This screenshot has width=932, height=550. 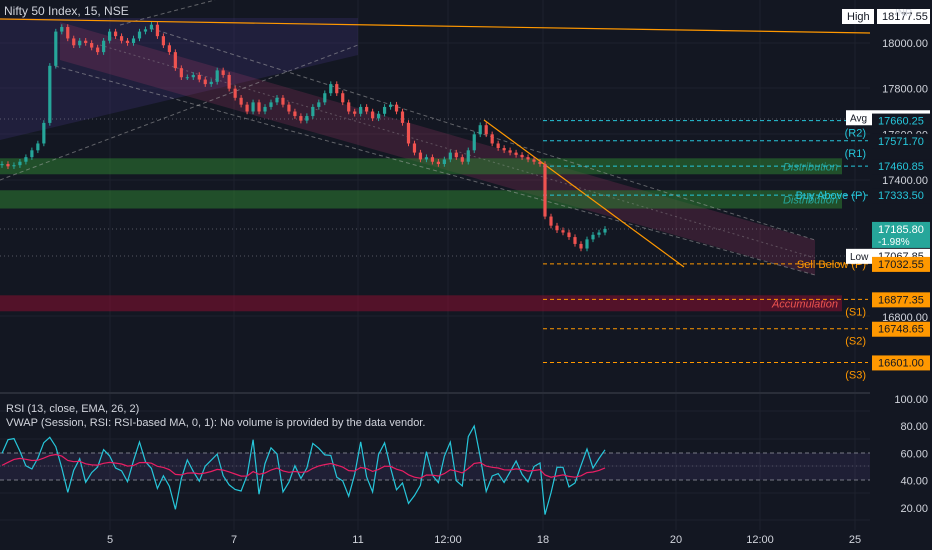 I want to click on top-left-channel-zone, so click(x=179, y=79).